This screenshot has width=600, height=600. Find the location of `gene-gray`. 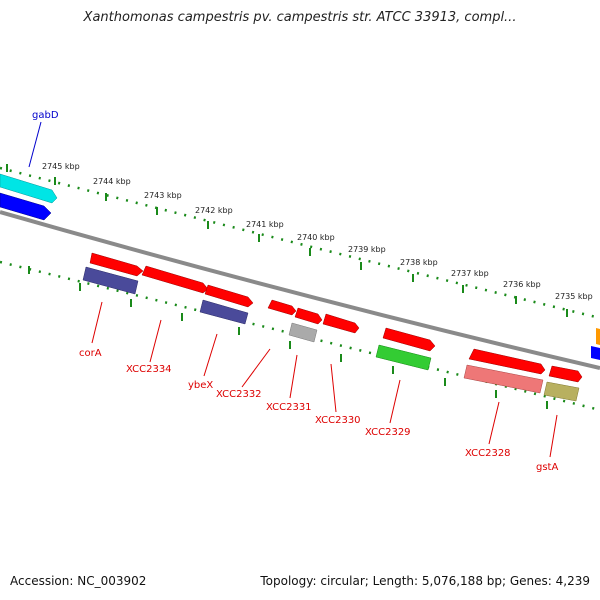

gene-gray is located at coordinates (303, 332).